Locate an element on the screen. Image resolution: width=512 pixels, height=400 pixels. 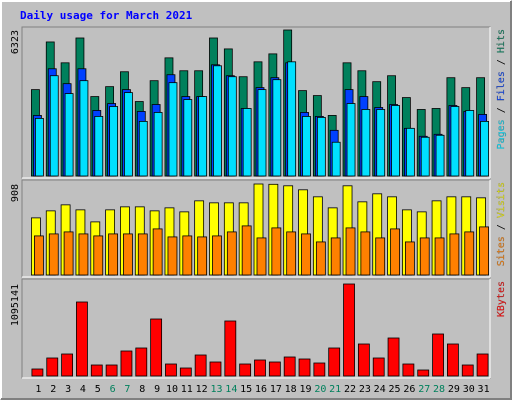
x-tick-label: 14 is located at coordinates (231, 389).